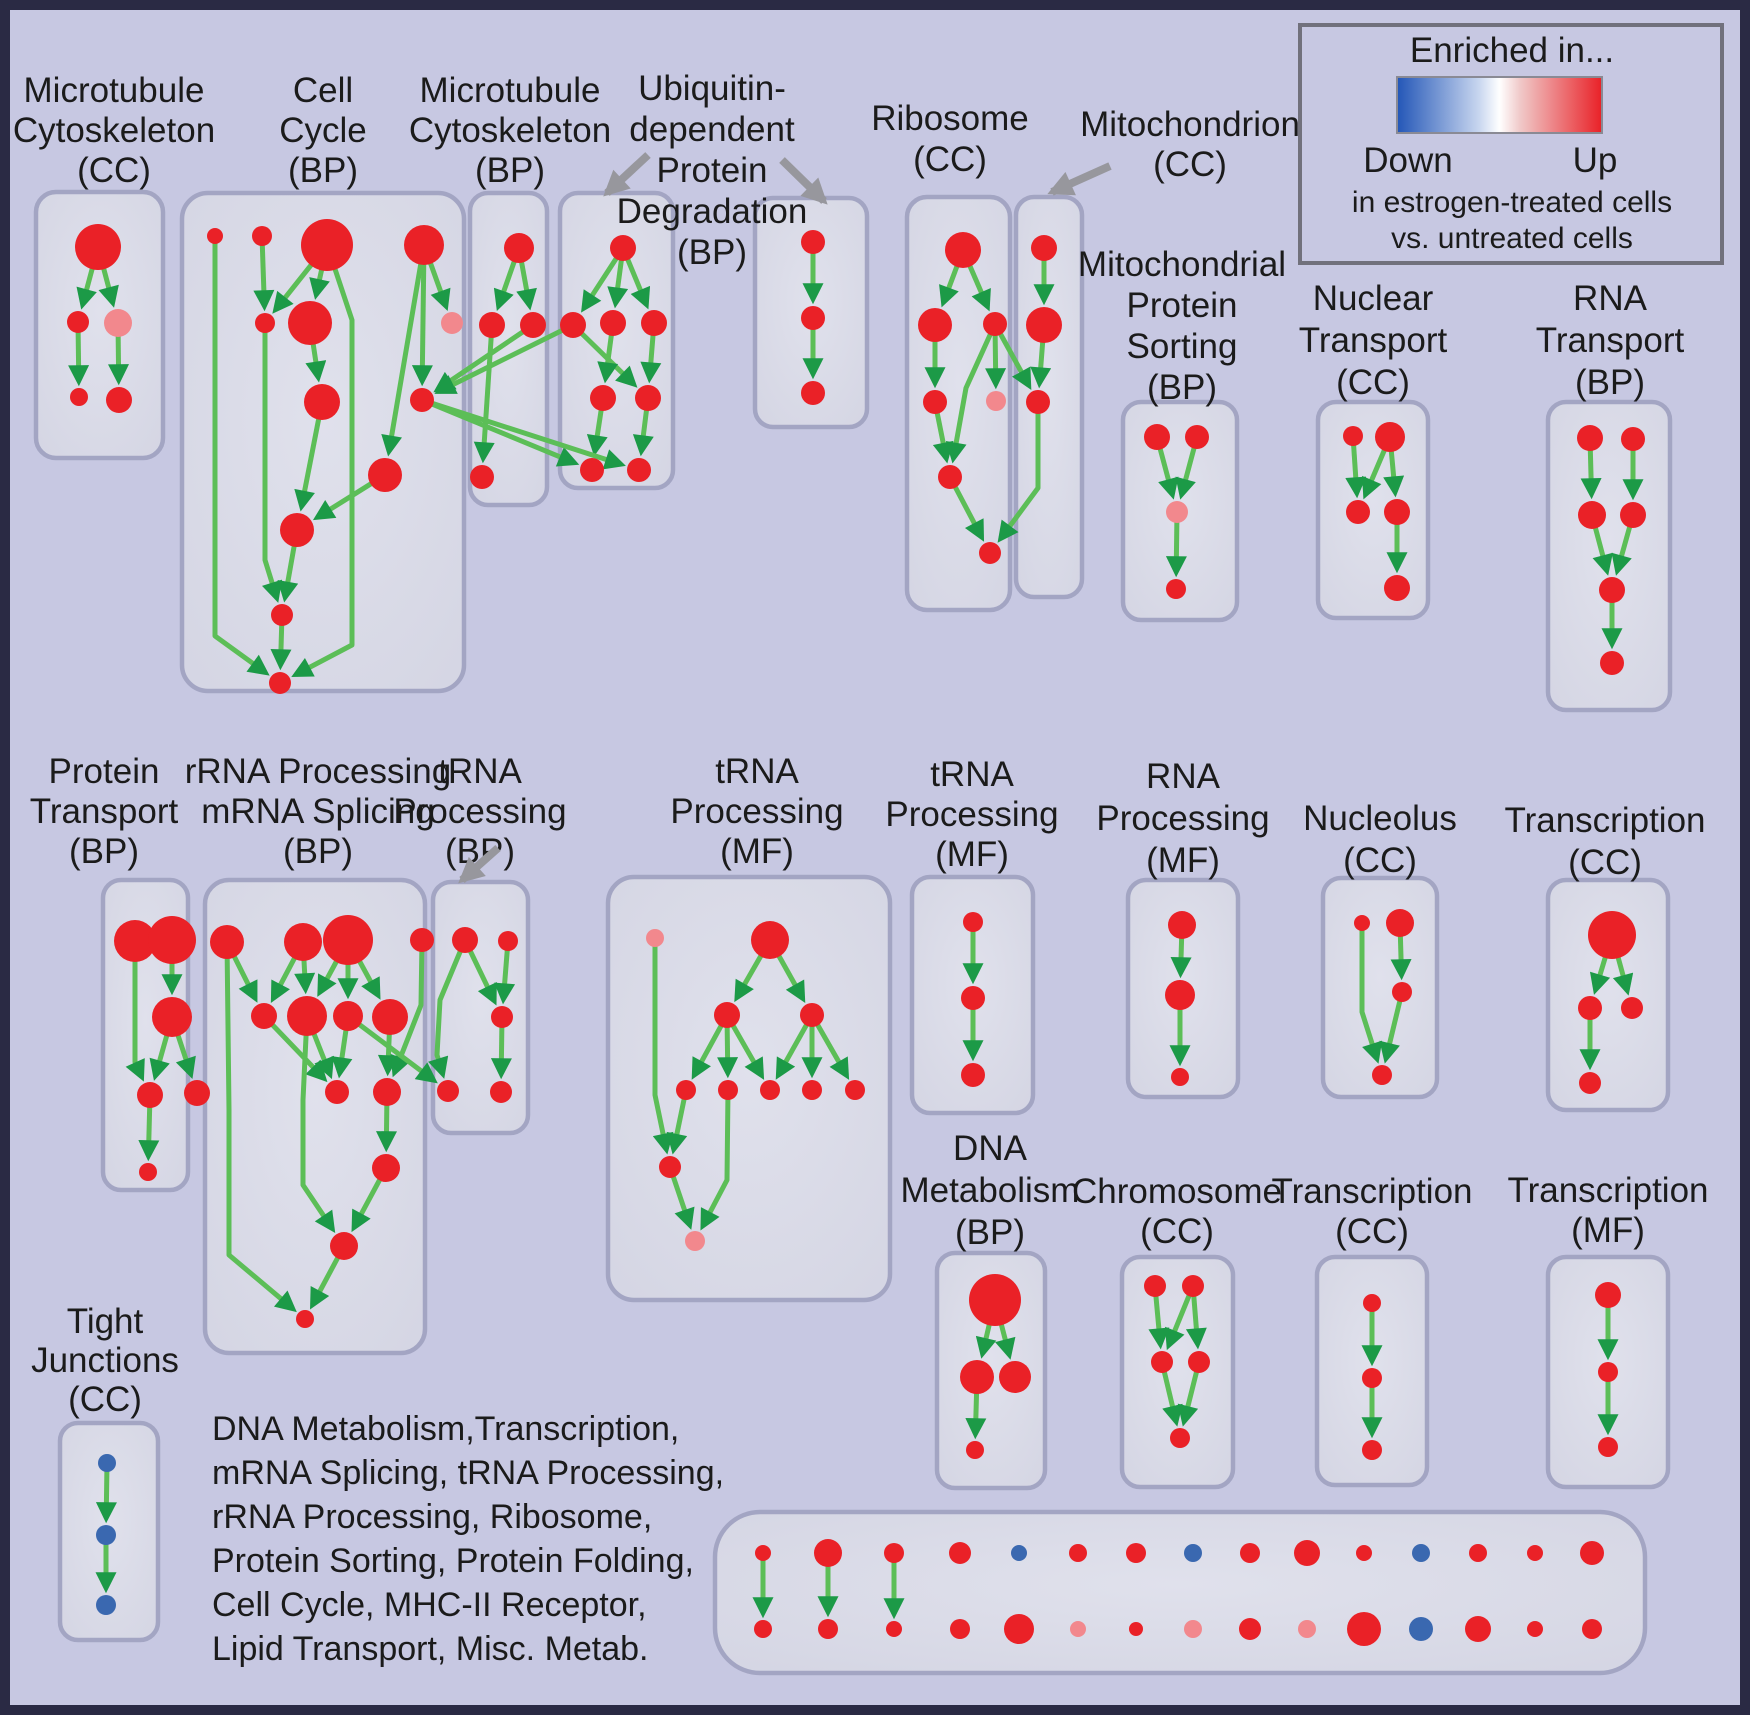  Describe the element at coordinates (265, 323) in the screenshot. I see `node-cell-cycle-n5` at that location.